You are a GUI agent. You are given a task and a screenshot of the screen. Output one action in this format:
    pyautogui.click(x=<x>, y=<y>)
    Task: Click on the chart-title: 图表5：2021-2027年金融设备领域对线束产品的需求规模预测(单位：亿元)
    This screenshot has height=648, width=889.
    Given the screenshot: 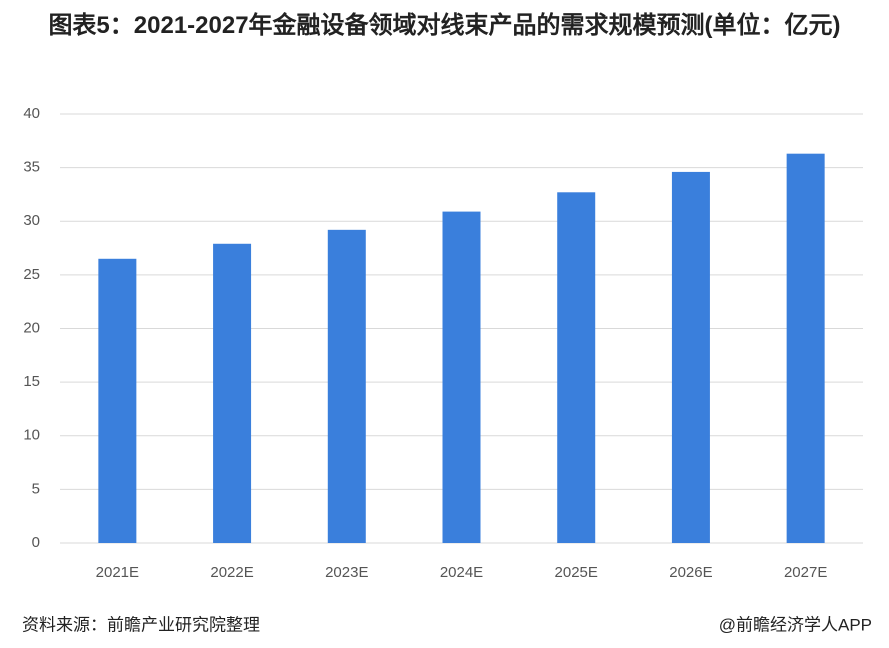 What is the action you would take?
    pyautogui.click(x=444, y=25)
    